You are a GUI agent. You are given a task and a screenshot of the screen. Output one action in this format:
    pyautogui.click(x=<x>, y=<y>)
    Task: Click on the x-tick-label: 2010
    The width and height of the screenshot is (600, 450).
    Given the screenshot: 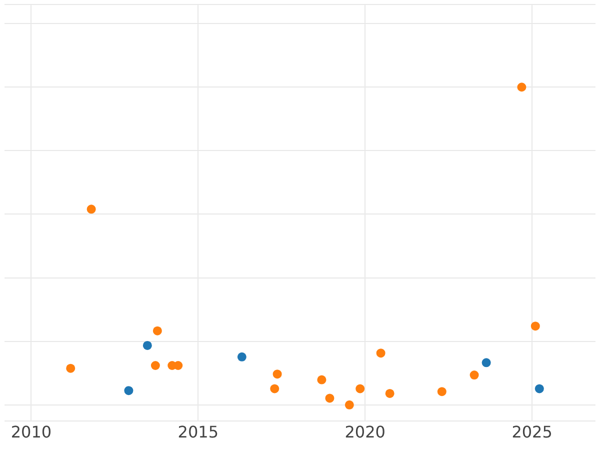 What is the action you would take?
    pyautogui.click(x=31, y=432)
    